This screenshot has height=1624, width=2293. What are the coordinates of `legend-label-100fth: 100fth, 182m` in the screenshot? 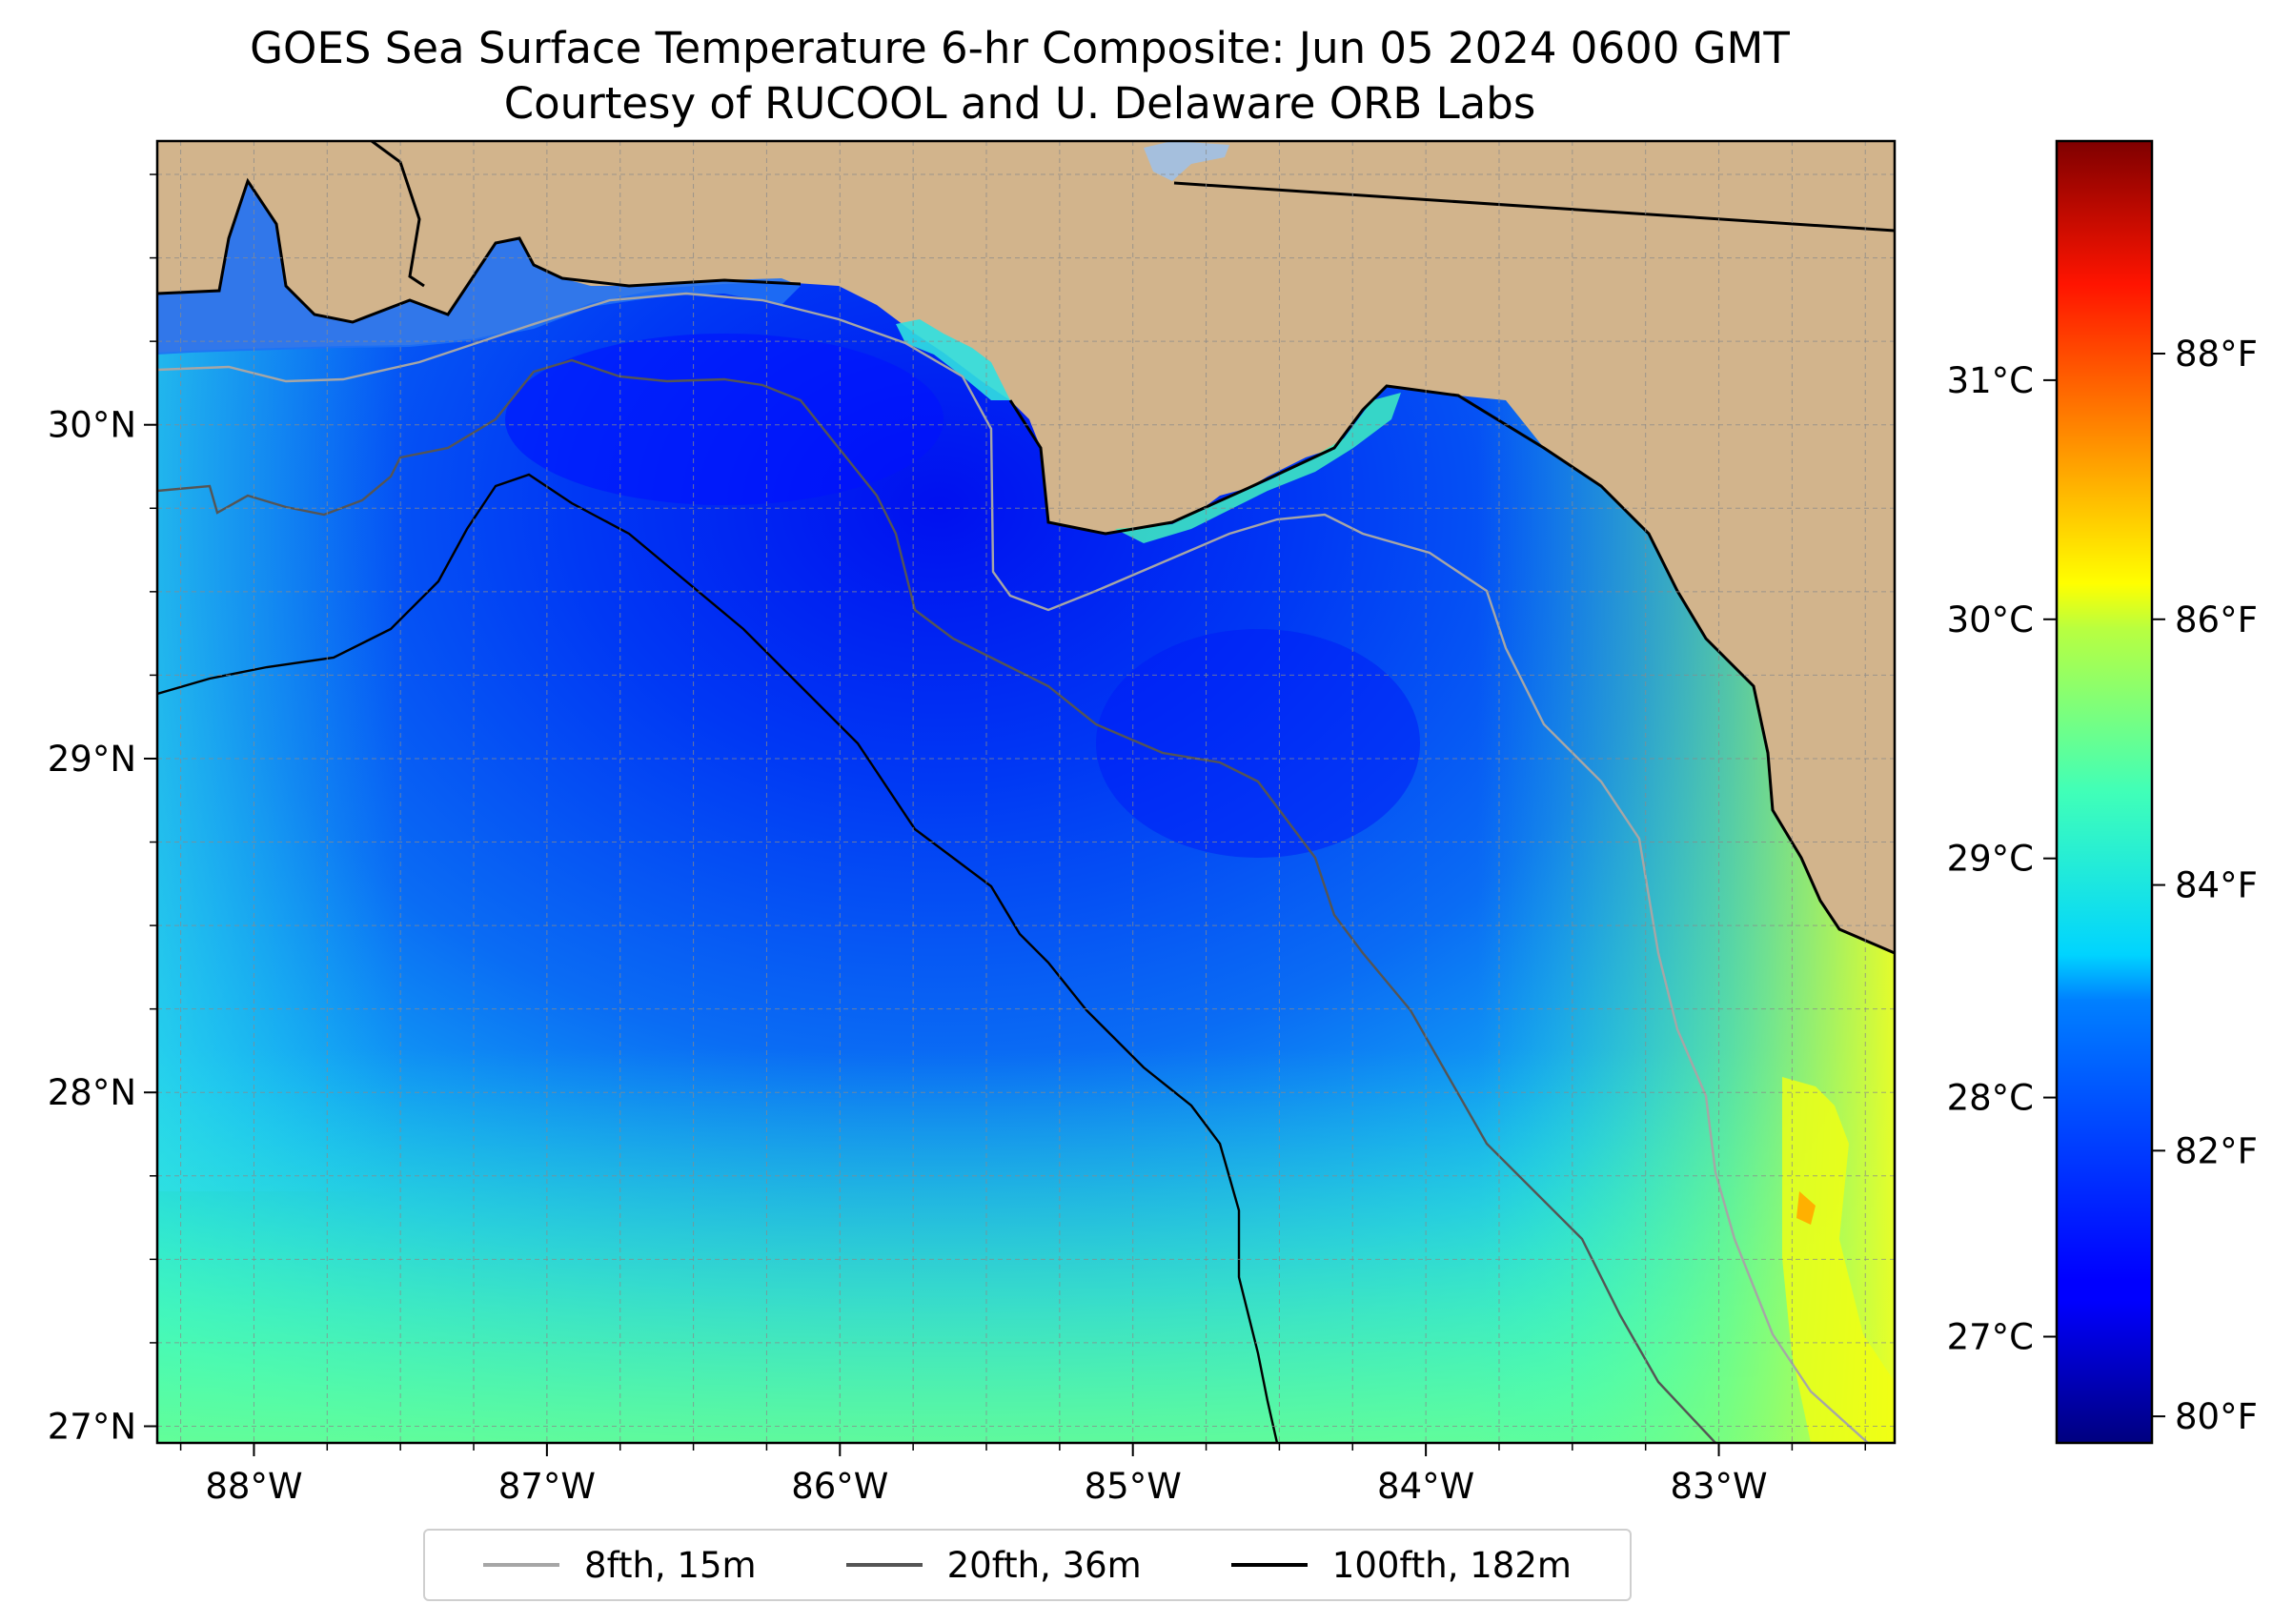 It's located at (1451, 1565).